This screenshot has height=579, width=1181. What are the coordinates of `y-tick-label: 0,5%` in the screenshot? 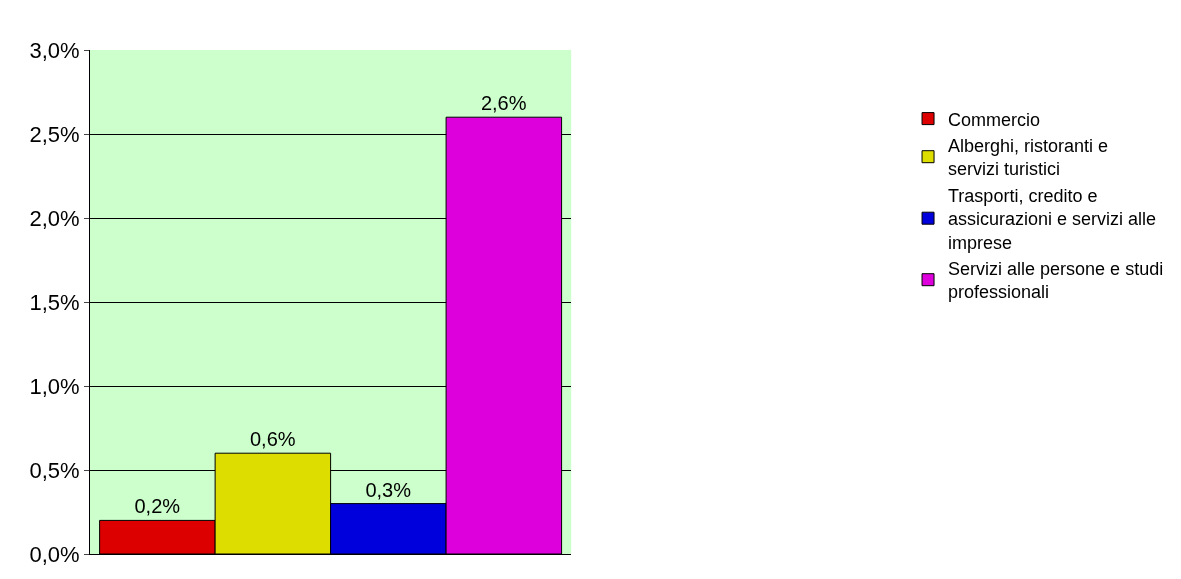 It's located at (54, 470).